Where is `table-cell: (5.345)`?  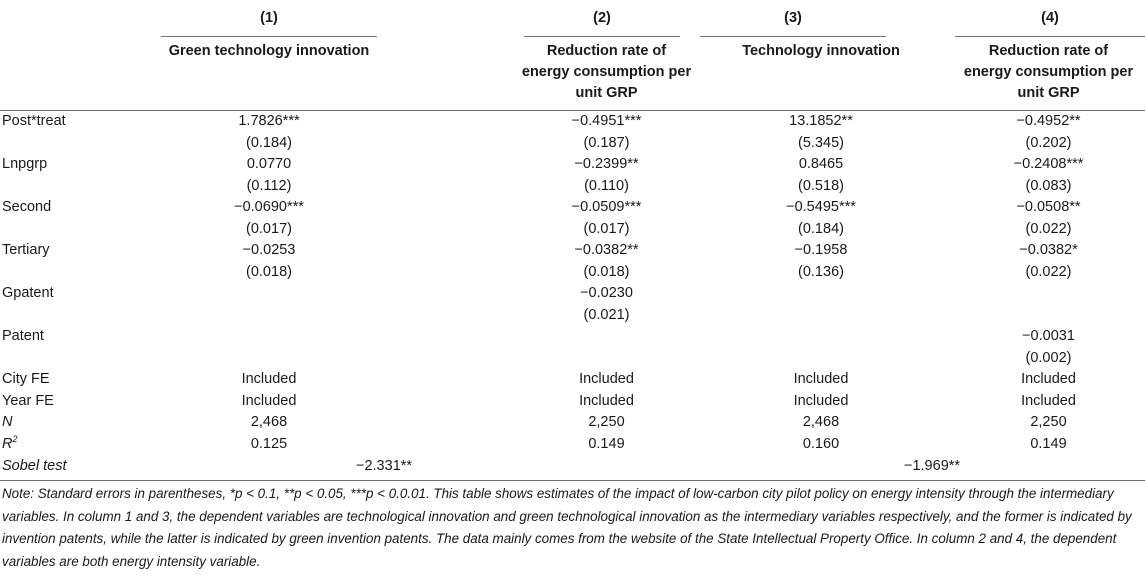
table-cell: (5.345) is located at coordinates (821, 142).